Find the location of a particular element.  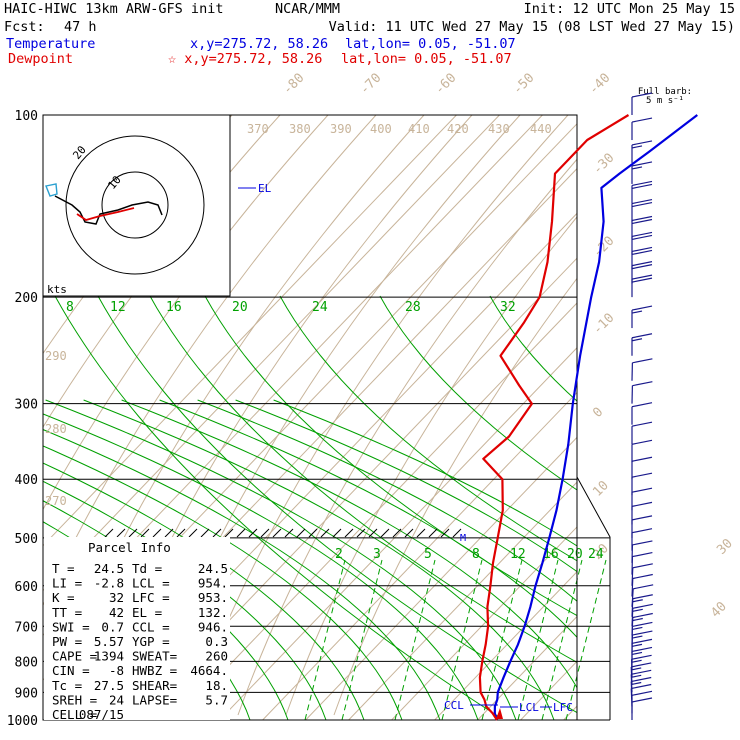

theta-label: 370 is located at coordinates (258, 129).